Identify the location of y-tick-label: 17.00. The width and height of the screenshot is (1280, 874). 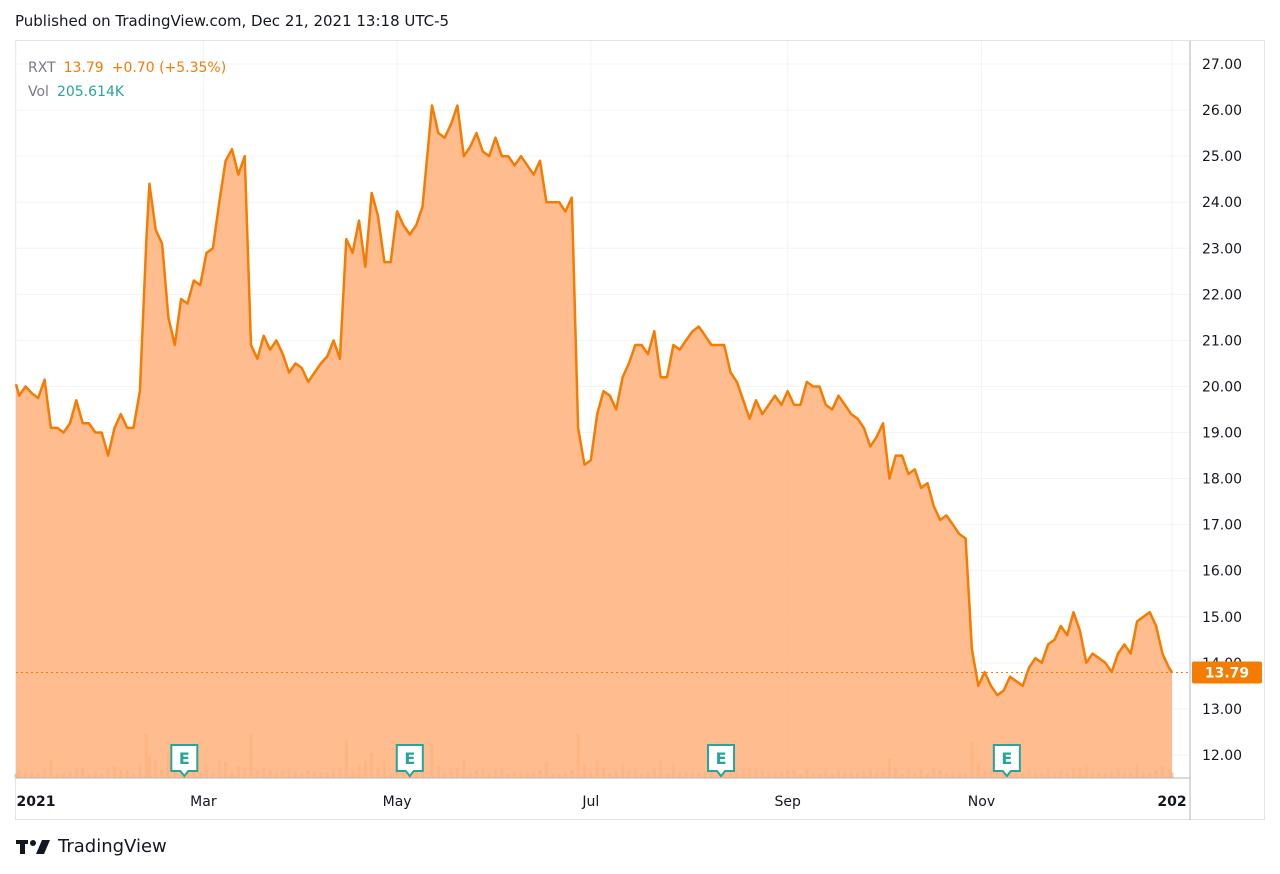
(1222, 526).